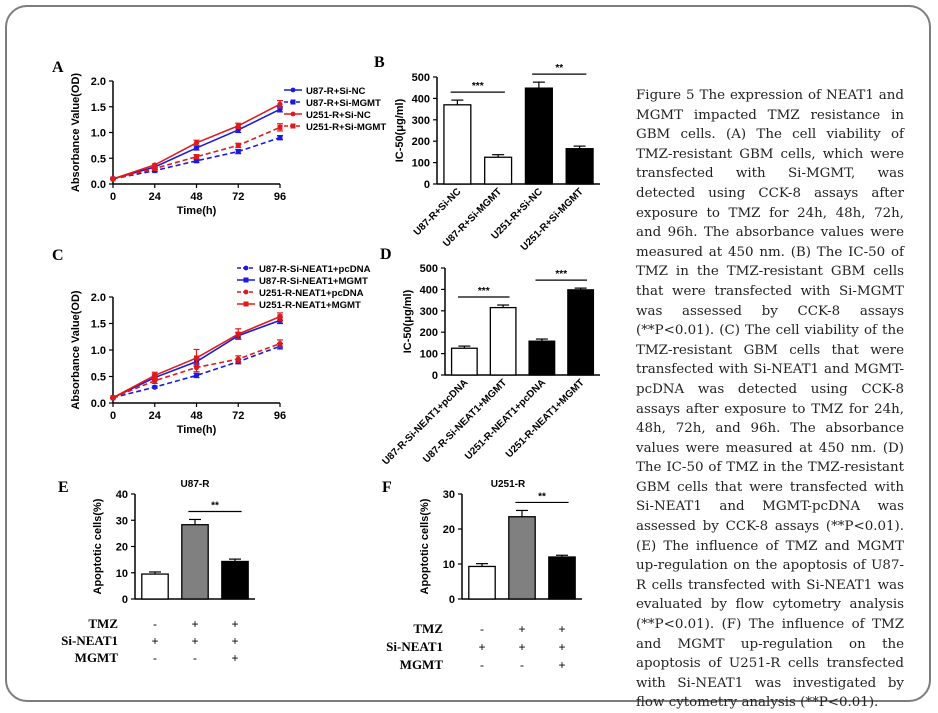 The image size is (938, 713). Describe the element at coordinates (113, 416) in the screenshot. I see `x-tick-label: 0` at that location.